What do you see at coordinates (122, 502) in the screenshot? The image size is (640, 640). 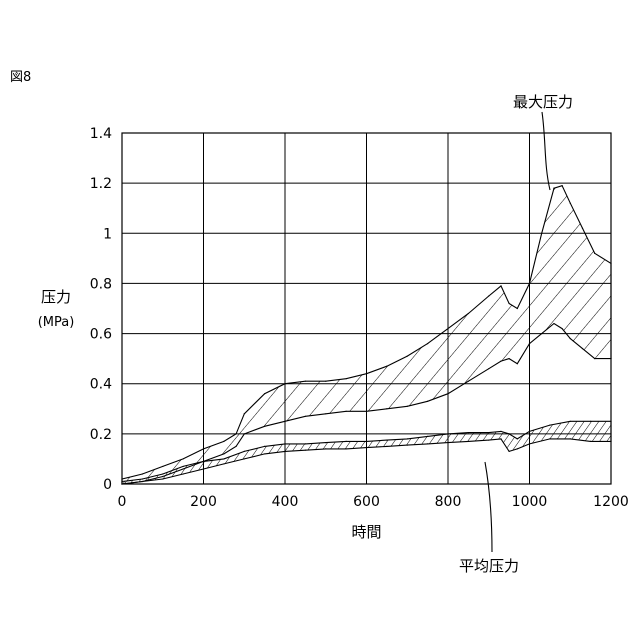 I see `x-tick-label: 0` at bounding box center [122, 502].